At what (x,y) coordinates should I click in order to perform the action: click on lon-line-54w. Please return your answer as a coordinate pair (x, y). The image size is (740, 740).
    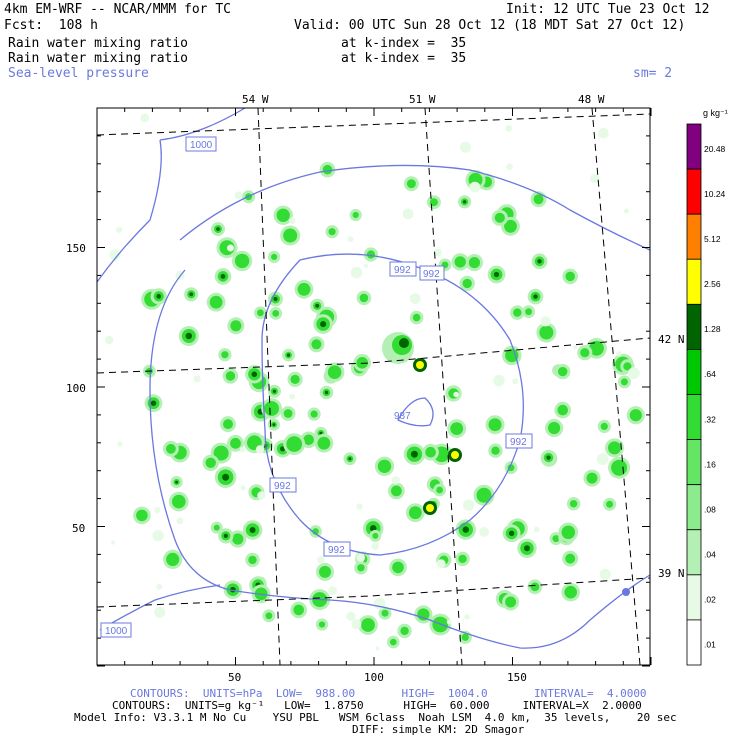
    Looking at the image, I should click on (269, 386).